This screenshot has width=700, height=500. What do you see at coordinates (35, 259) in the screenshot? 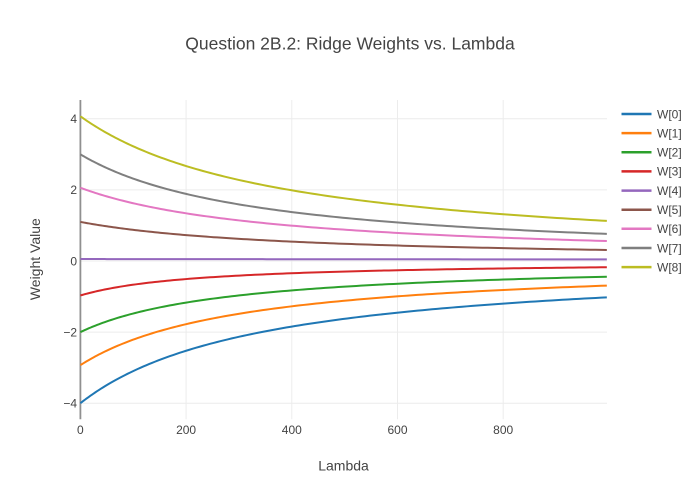
I see `svg-text: Weight Value` at bounding box center [35, 259].